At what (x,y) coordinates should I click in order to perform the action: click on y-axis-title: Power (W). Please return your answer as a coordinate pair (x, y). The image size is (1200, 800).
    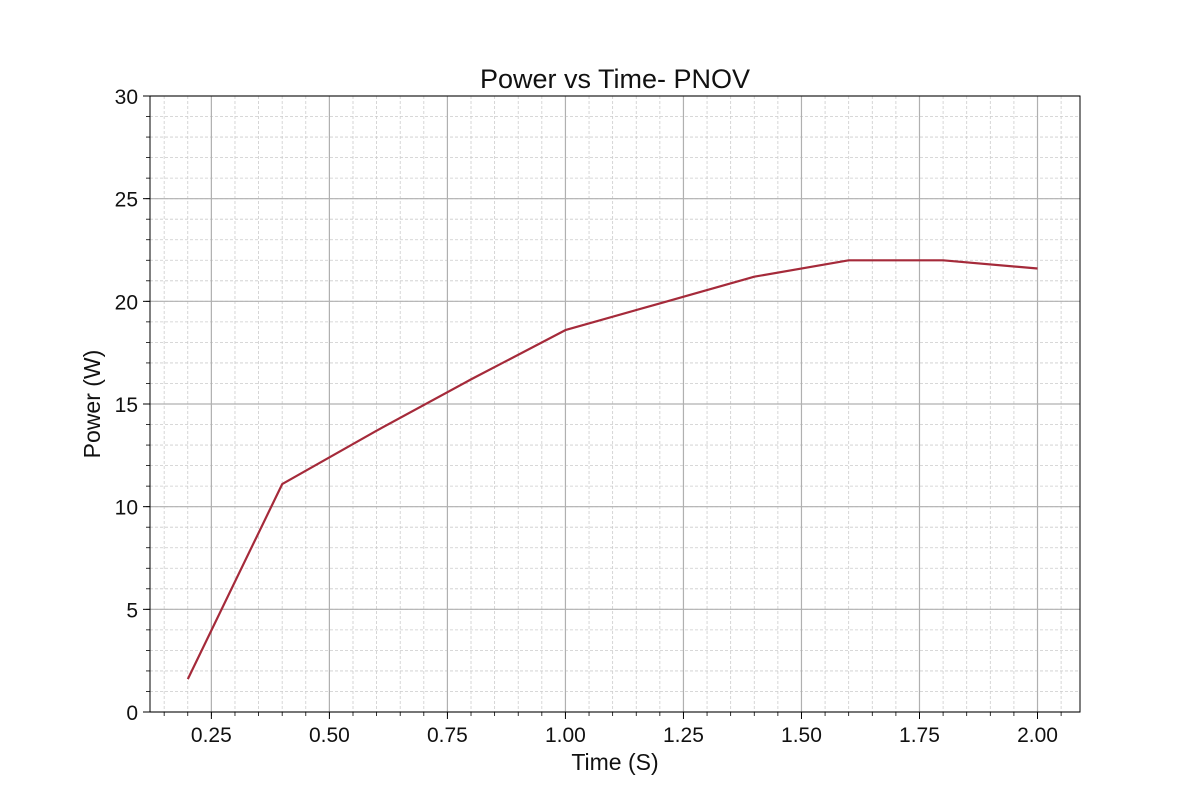
    Looking at the image, I should click on (92, 404).